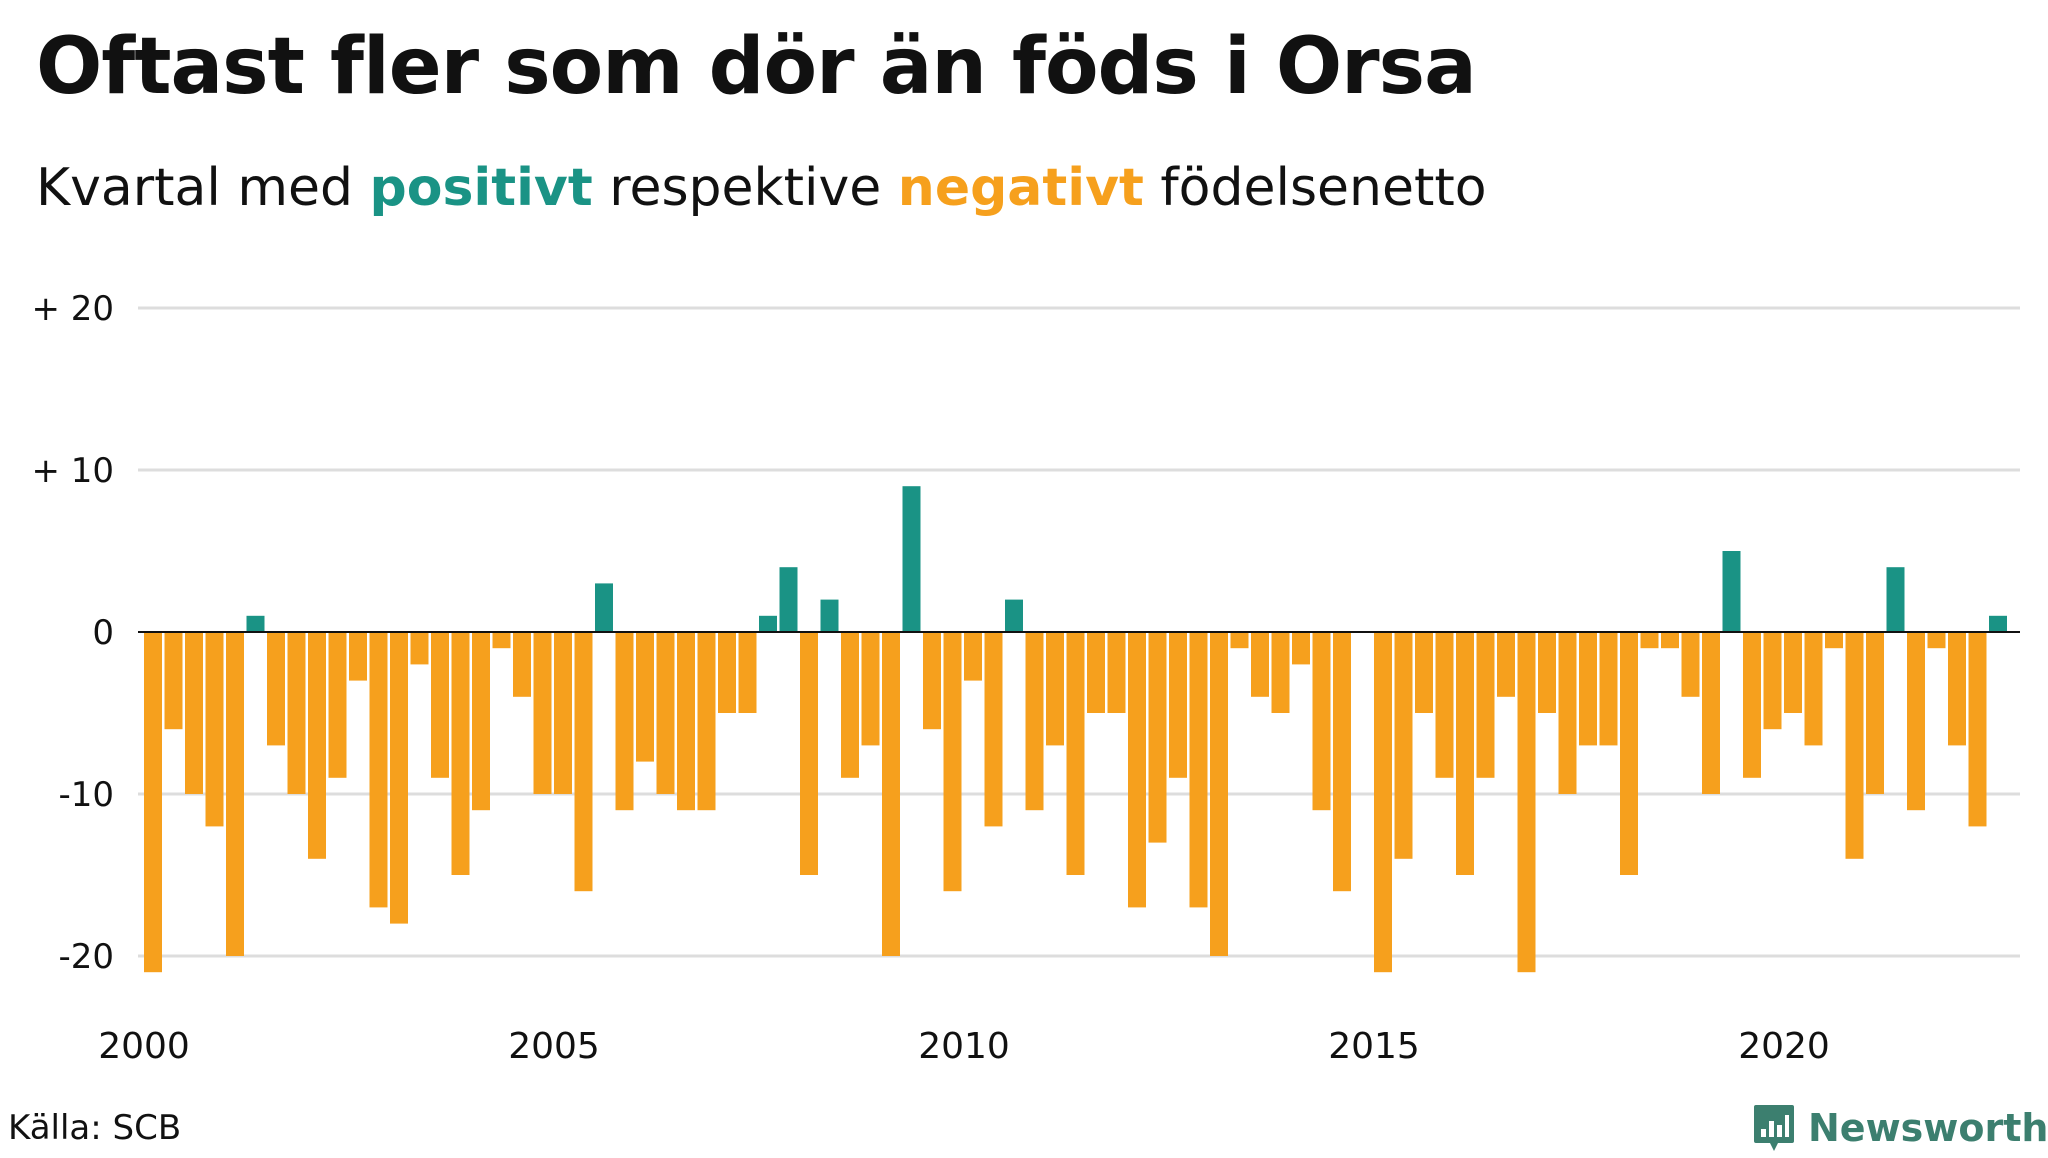 The image size is (2048, 1158). What do you see at coordinates (554, 1046) in the screenshot?
I see `x-tick-label: 2005` at bounding box center [554, 1046].